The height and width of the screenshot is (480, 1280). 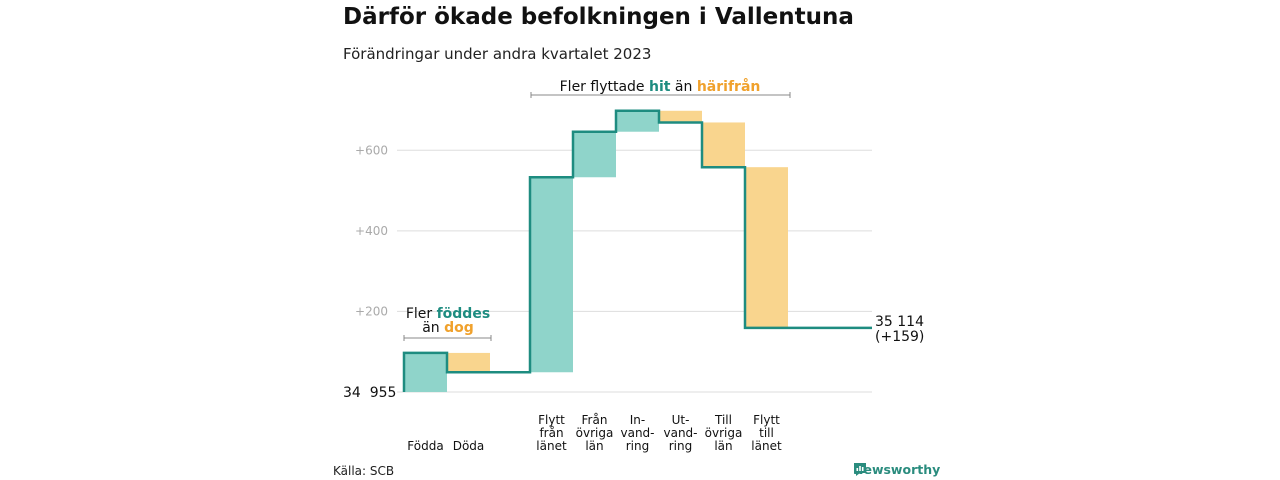 I want to click on brand-name: Newsworthy, so click(x=897, y=469).